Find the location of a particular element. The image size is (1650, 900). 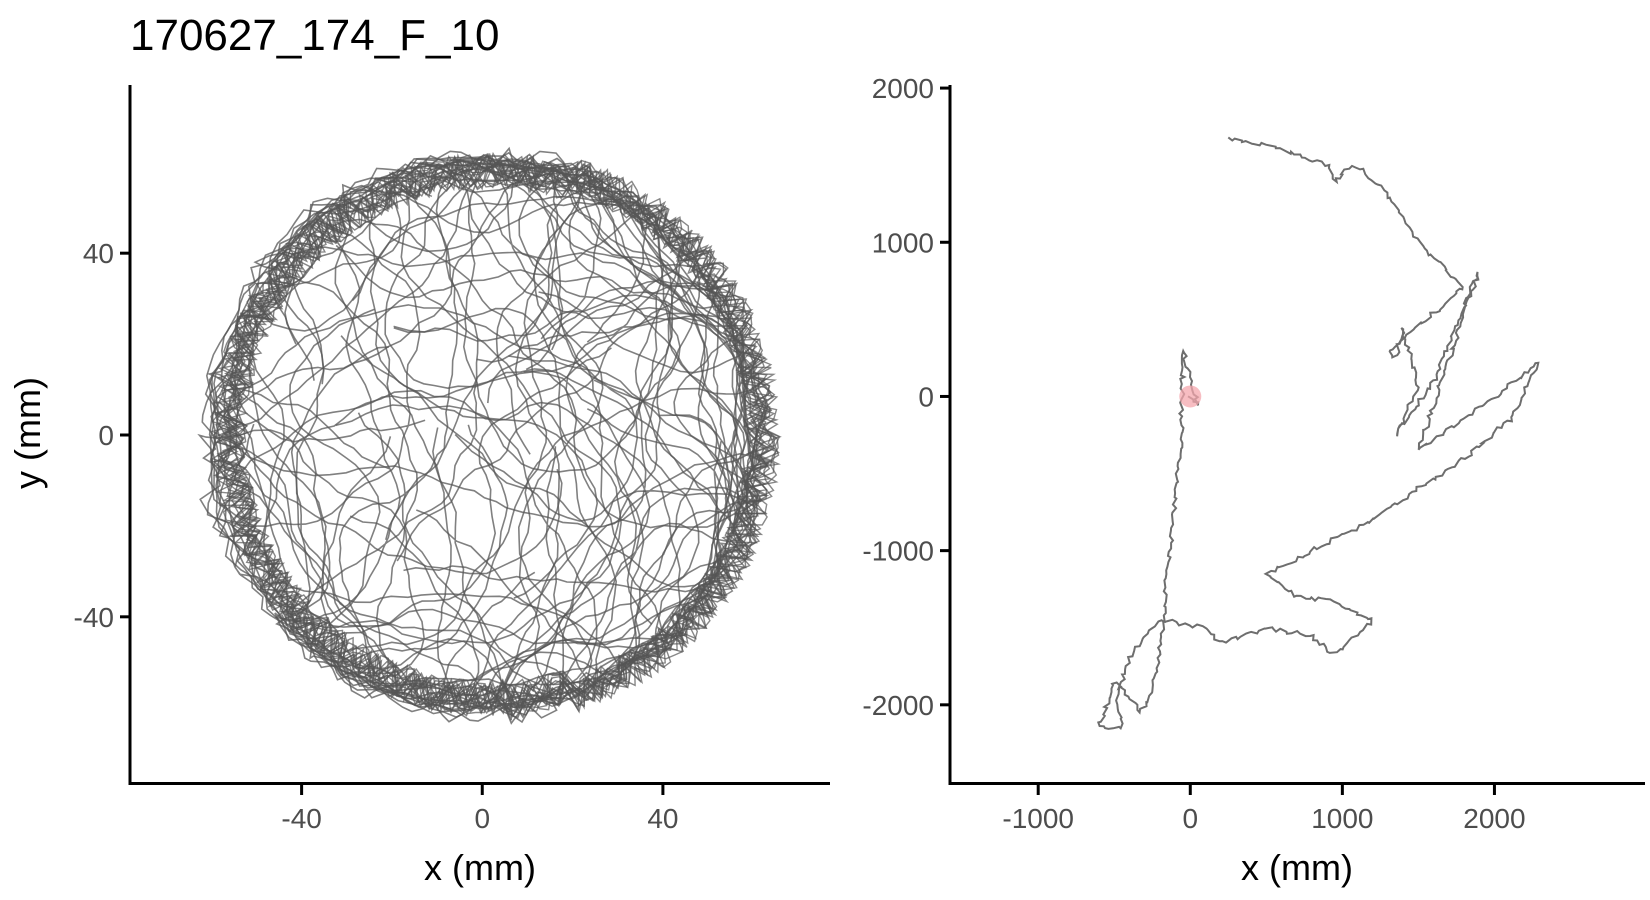

y-tick-label: 2000 is located at coordinates (903, 88).